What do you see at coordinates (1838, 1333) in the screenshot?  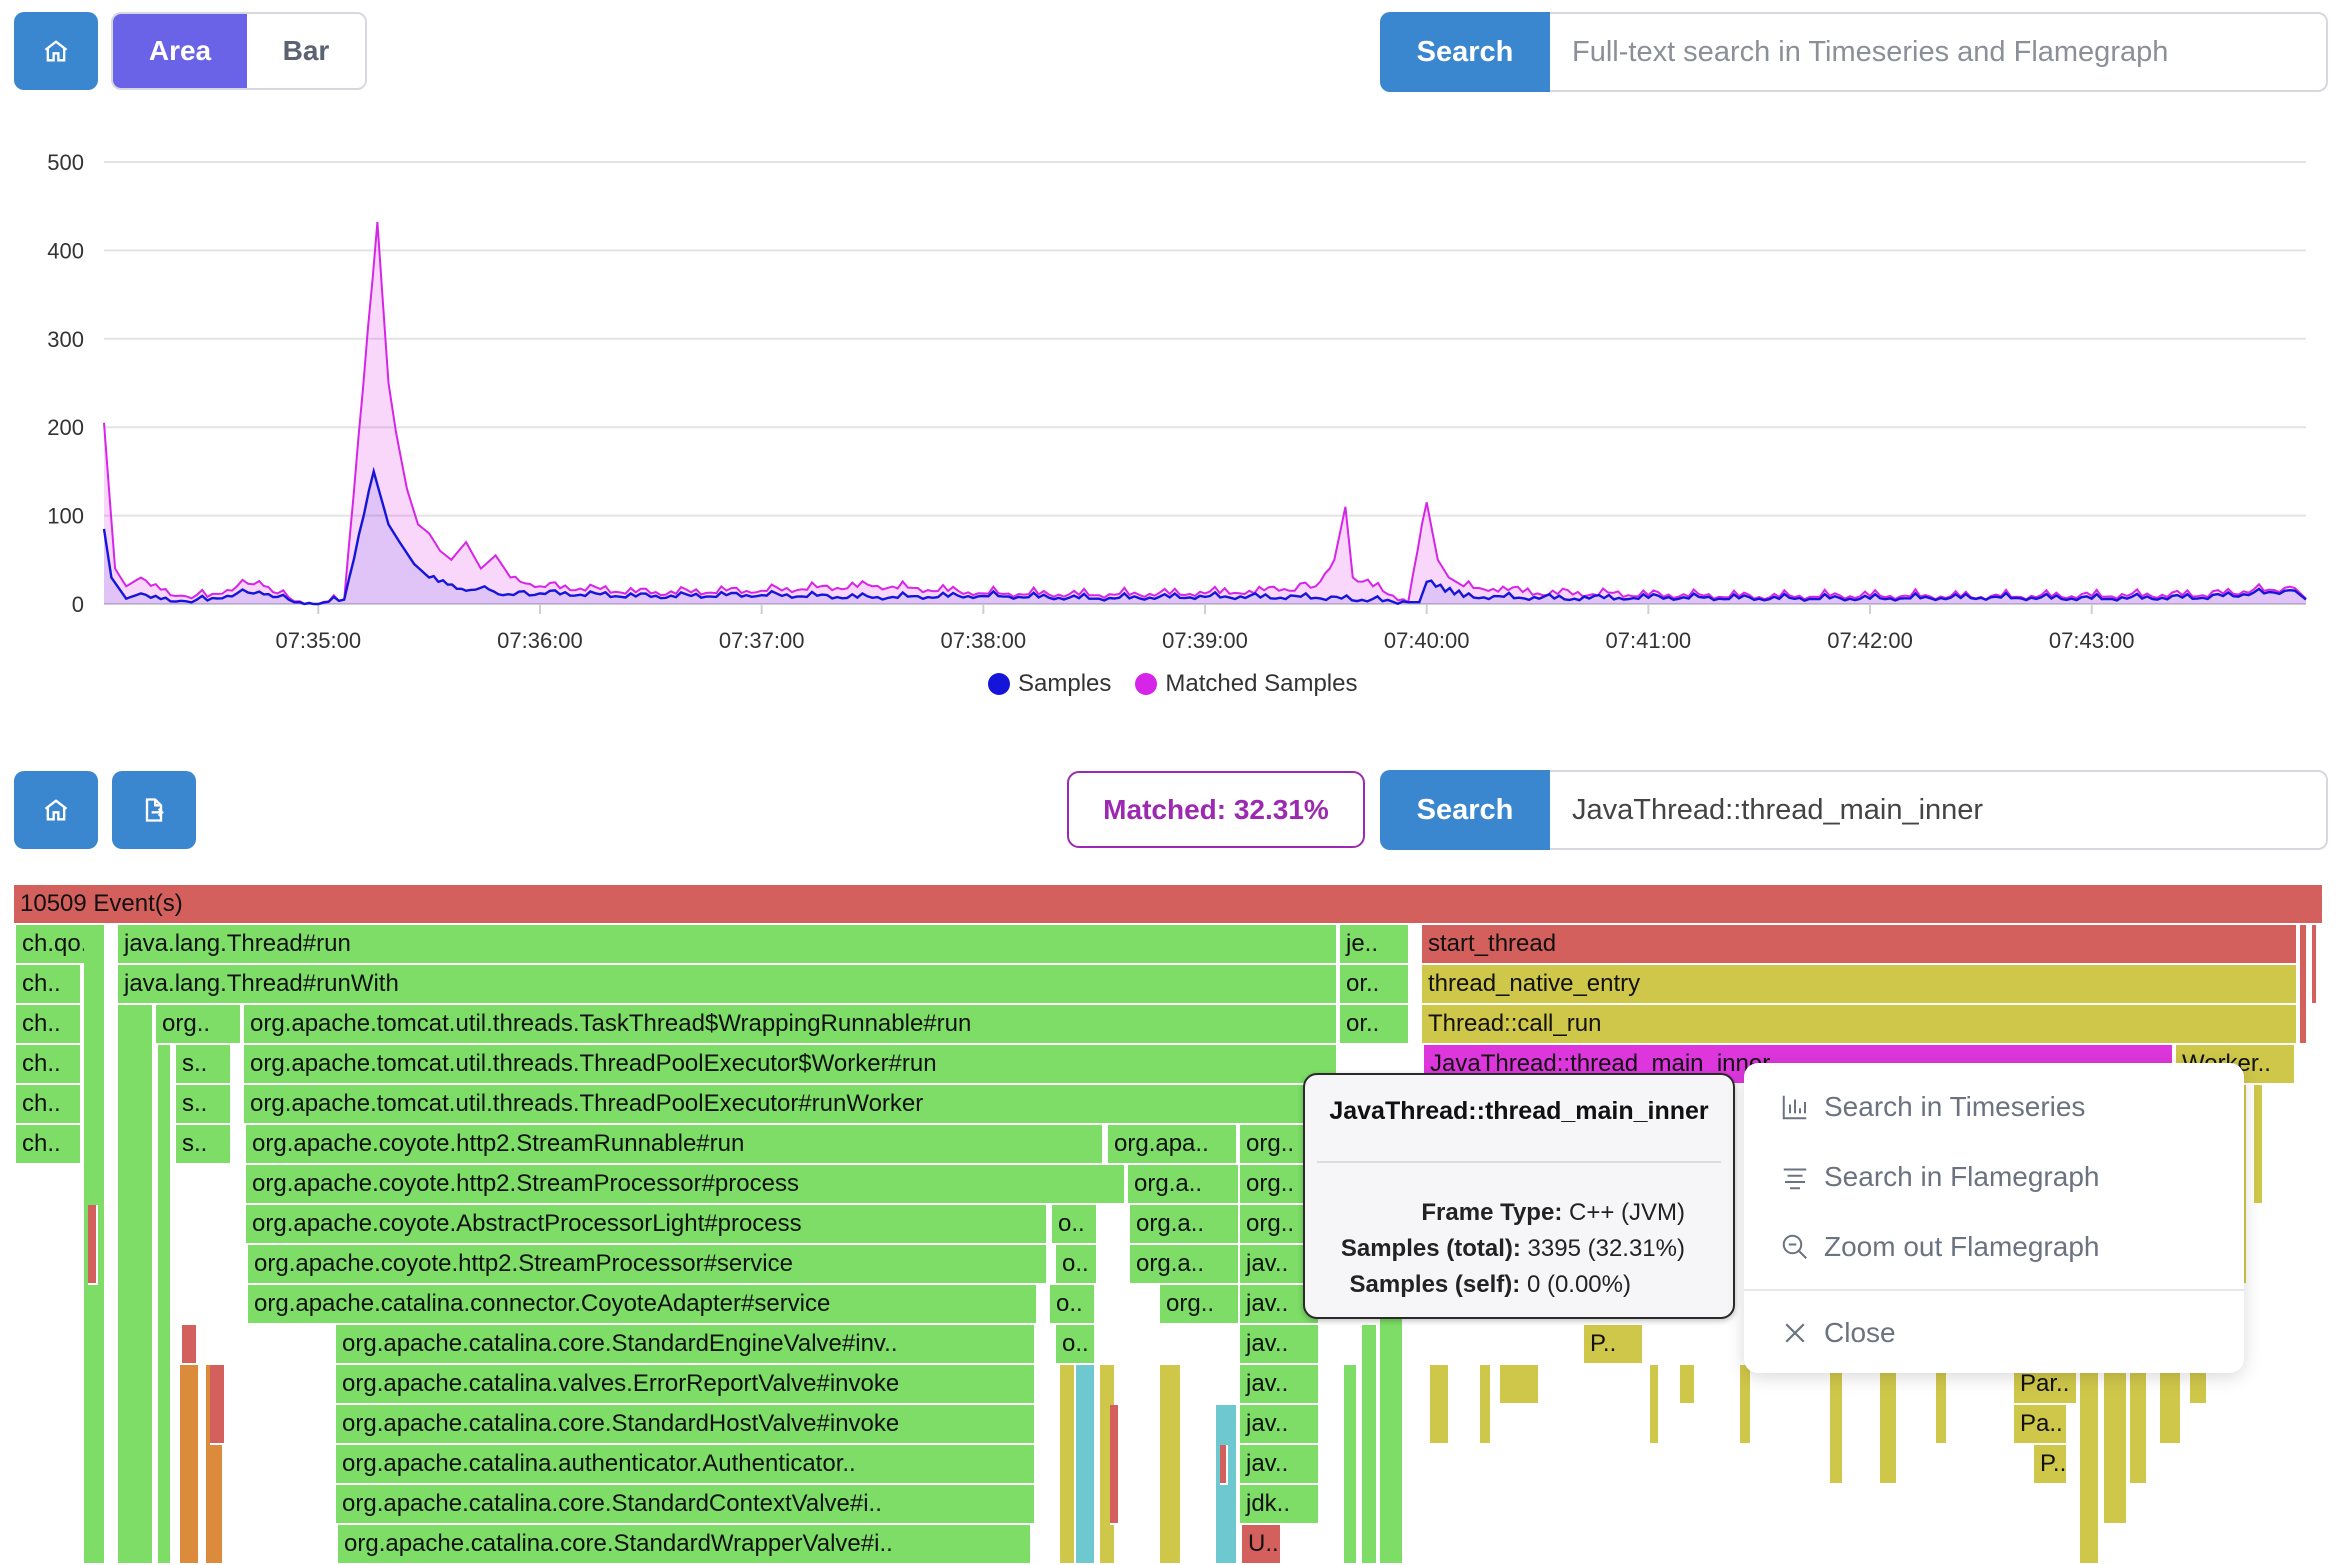 I see `close-menu-item: Close` at bounding box center [1838, 1333].